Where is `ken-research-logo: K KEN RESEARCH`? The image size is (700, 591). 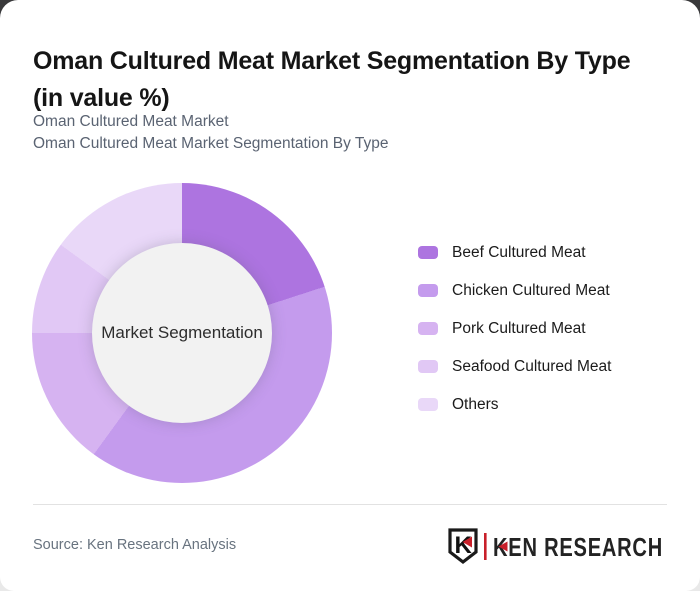 ken-research-logo: K KEN RESEARCH is located at coordinates (555, 546).